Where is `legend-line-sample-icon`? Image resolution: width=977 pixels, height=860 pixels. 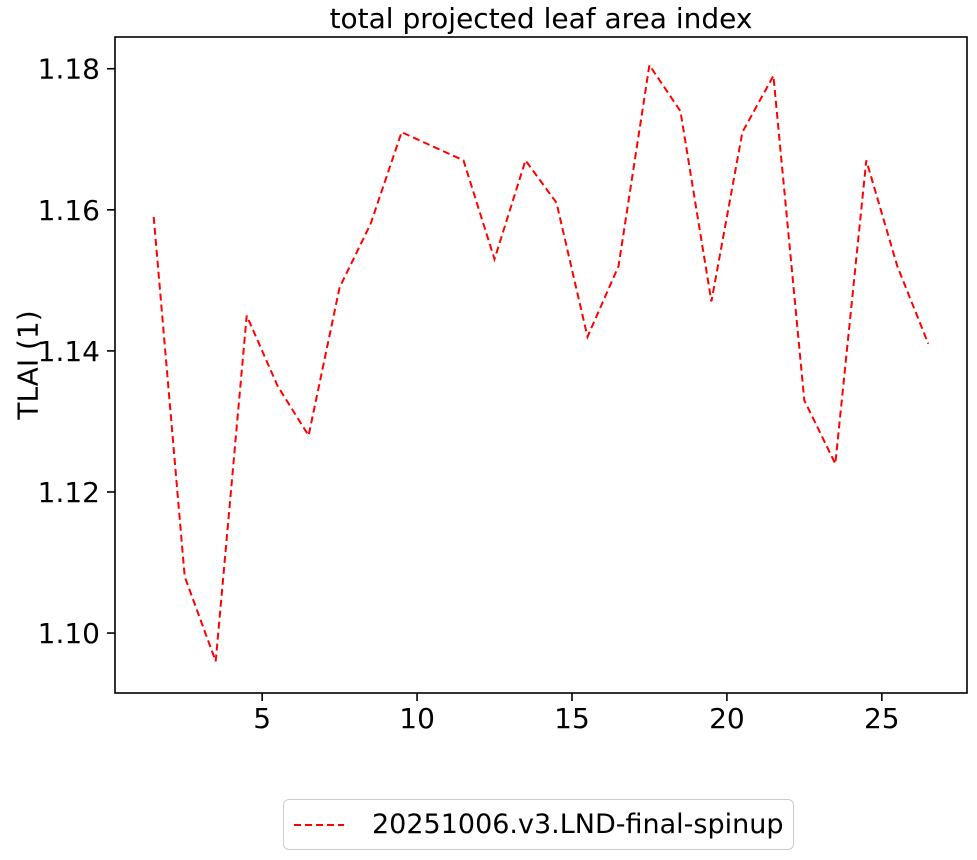
legend-line-sample-icon is located at coordinates (319, 824).